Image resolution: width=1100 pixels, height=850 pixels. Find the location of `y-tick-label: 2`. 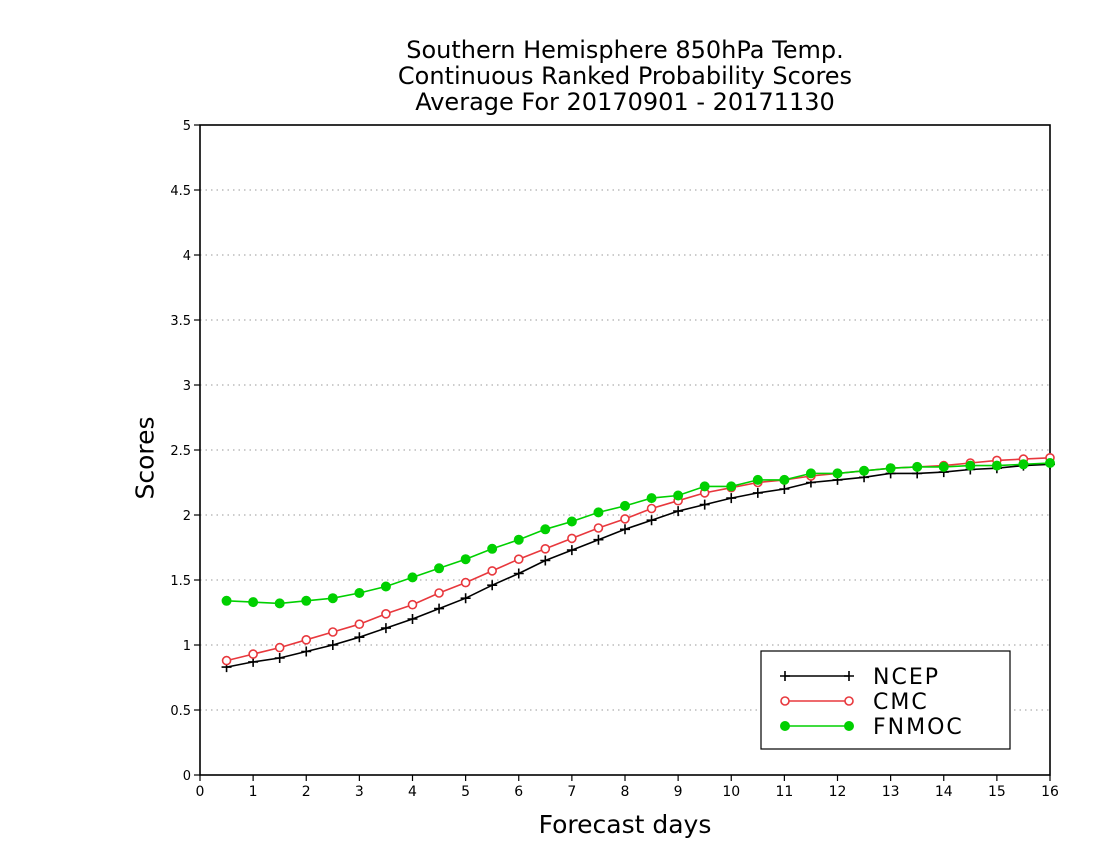

y-tick-label: 2 is located at coordinates (187, 516).